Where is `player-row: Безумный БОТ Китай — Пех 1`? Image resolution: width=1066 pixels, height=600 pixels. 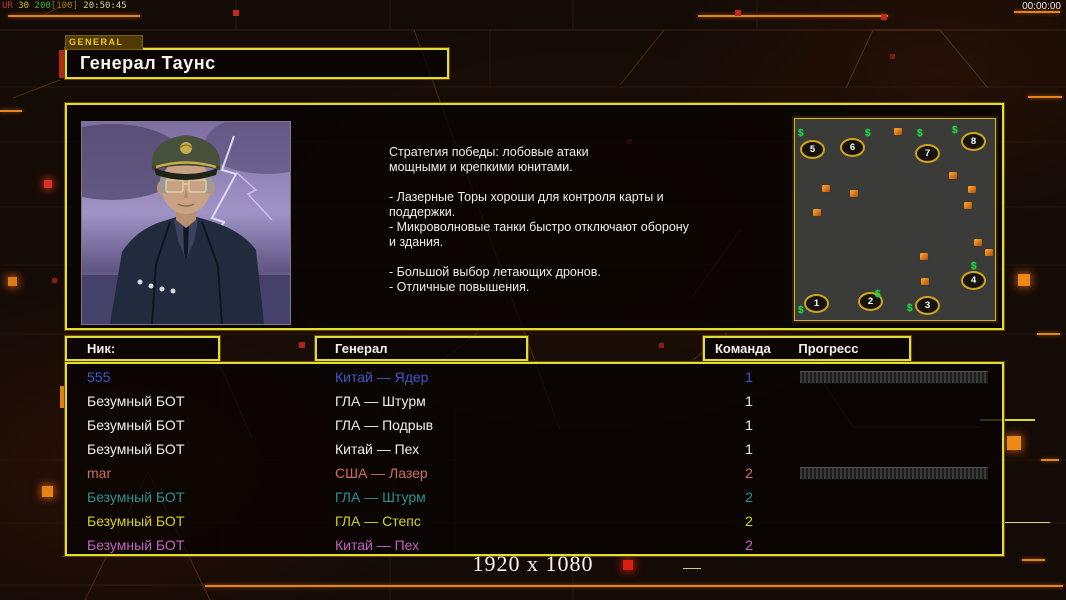 player-row: Безумный БОТ Китай — Пех 1 is located at coordinates (534, 449).